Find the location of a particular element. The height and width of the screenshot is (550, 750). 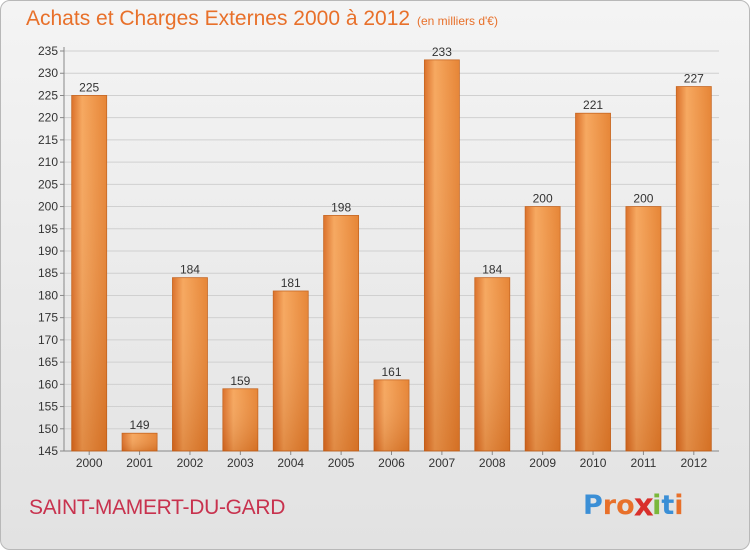

bar-value-label: 149 is located at coordinates (140, 425).